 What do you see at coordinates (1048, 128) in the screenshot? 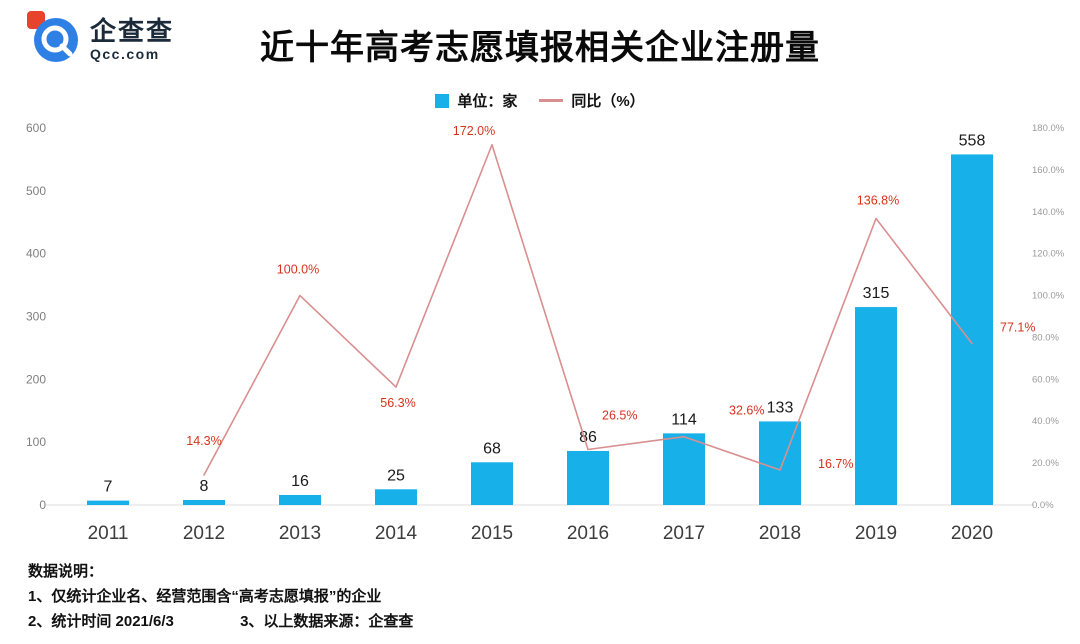
I see `right-axis-tick-label: 180.0%` at bounding box center [1048, 128].